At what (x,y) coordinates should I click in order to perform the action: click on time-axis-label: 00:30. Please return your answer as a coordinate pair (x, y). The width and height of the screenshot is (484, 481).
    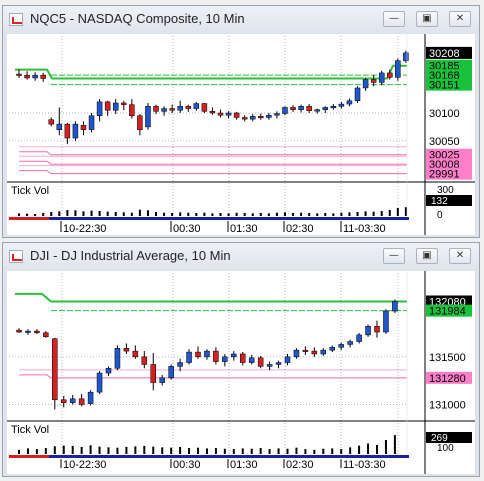
    Looking at the image, I should click on (187, 465).